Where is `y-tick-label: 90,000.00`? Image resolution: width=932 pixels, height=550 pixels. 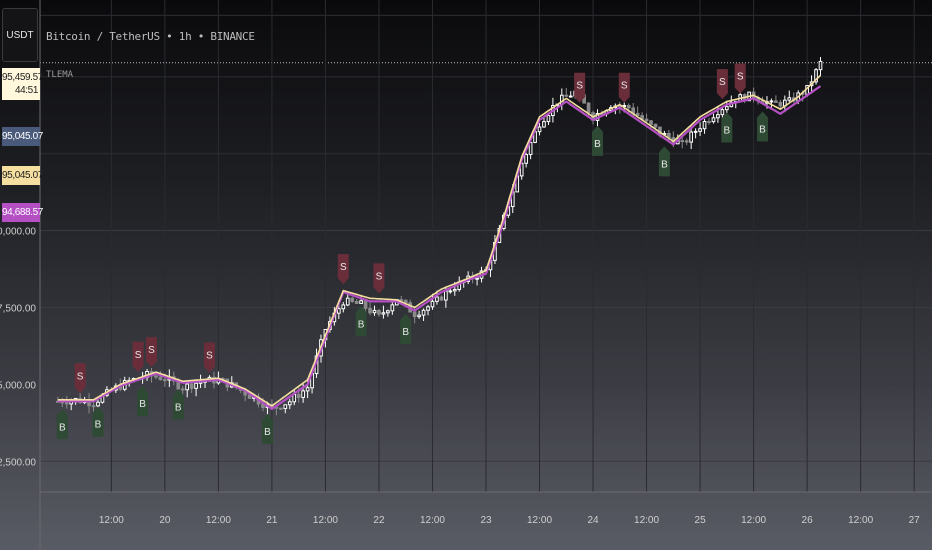 y-tick-label: 90,000.00 is located at coordinates (18, 232).